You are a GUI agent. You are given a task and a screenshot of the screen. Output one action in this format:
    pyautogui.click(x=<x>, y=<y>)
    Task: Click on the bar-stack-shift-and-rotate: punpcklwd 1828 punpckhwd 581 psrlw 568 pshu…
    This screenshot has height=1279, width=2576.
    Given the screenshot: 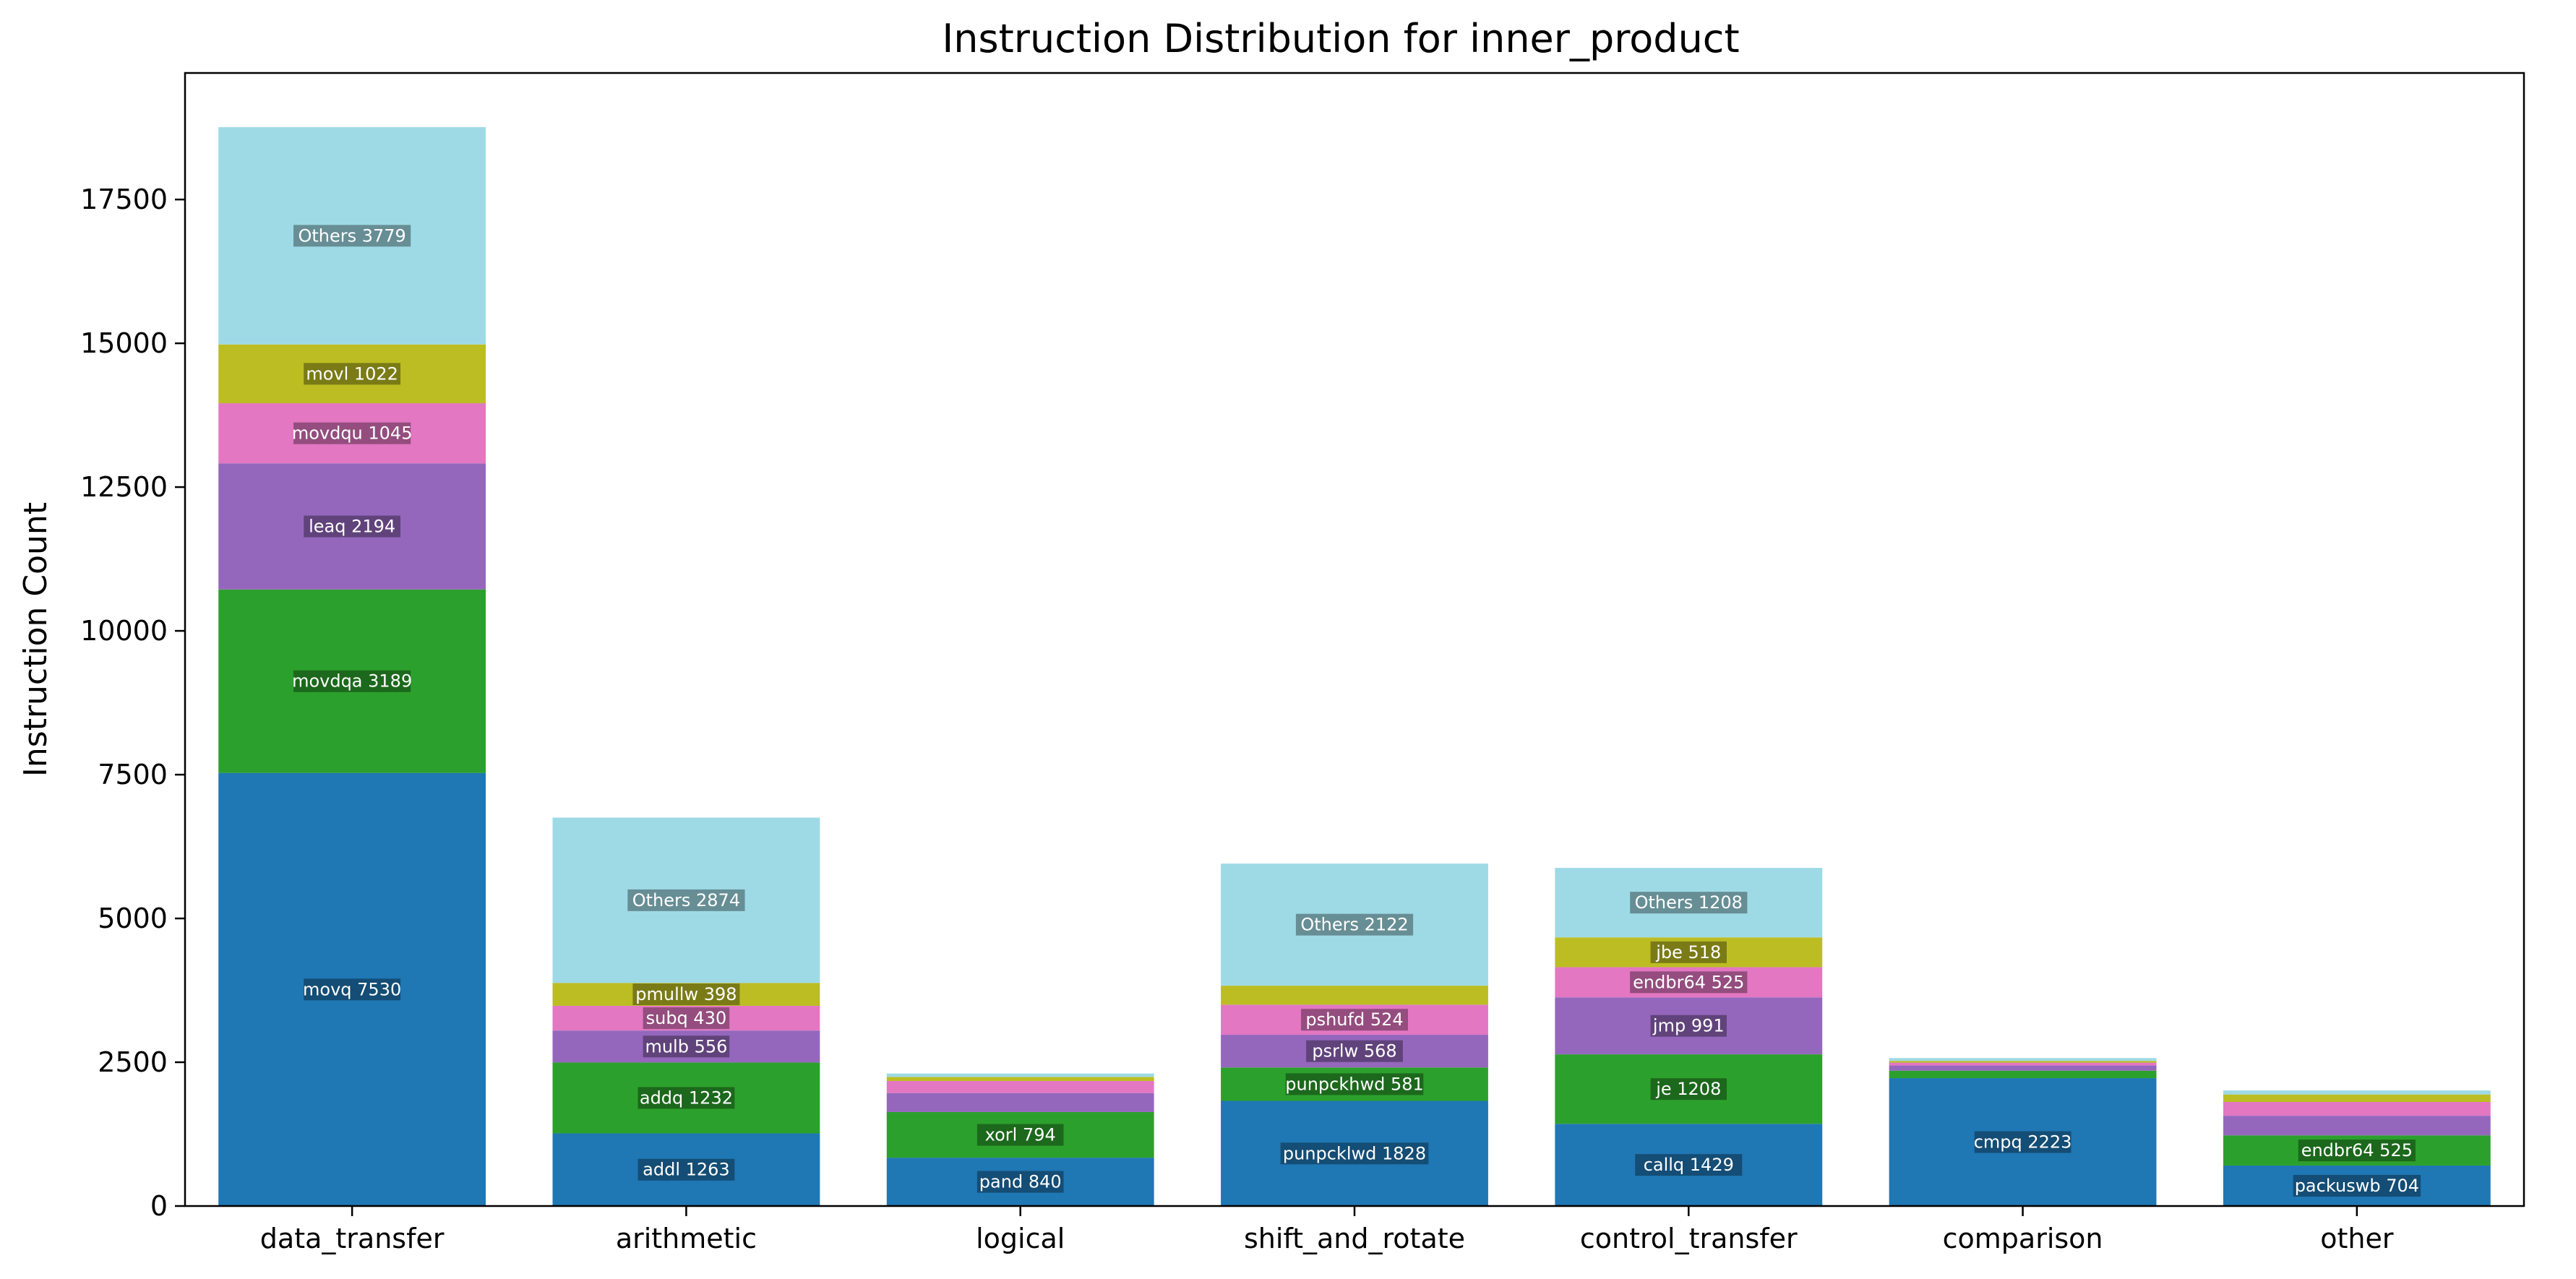 What is the action you would take?
    pyautogui.click(x=1354, y=1035)
    